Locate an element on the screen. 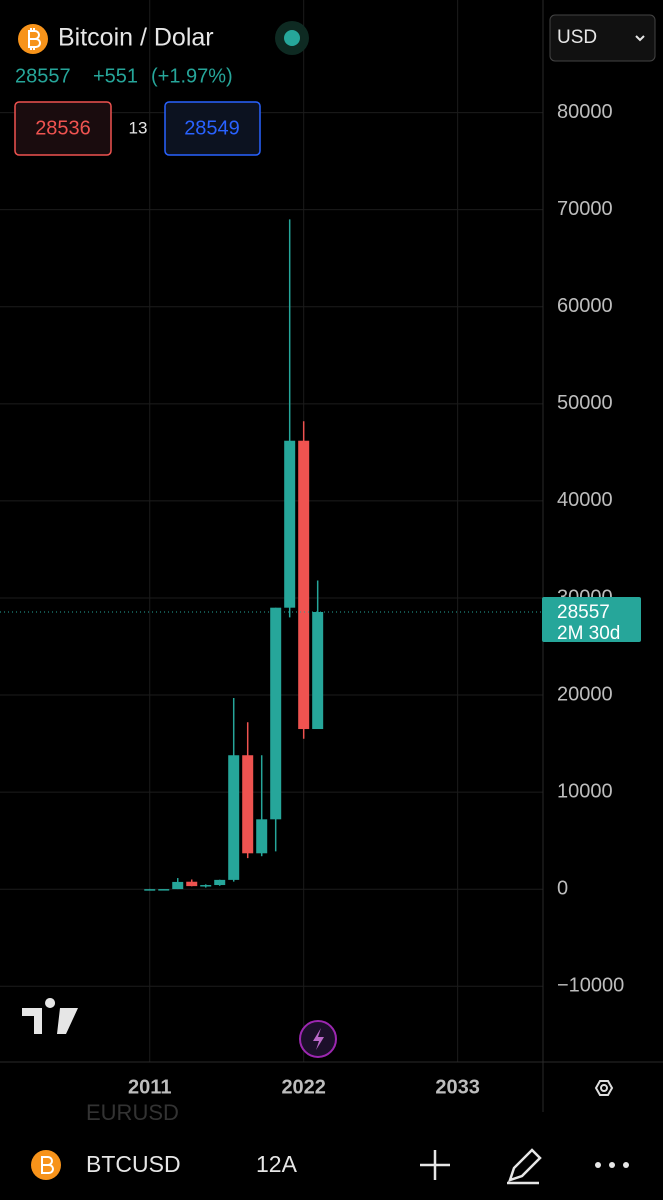 The width and height of the screenshot is (663, 1200). status-dot is located at coordinates (292, 38).